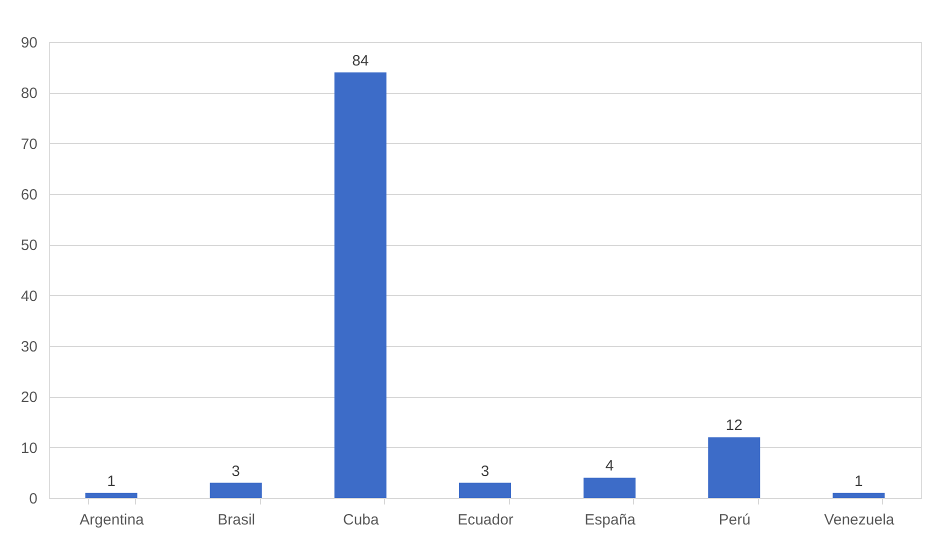 This screenshot has width=950, height=542. What do you see at coordinates (29, 245) in the screenshot?
I see `y-tick-label: 50` at bounding box center [29, 245].